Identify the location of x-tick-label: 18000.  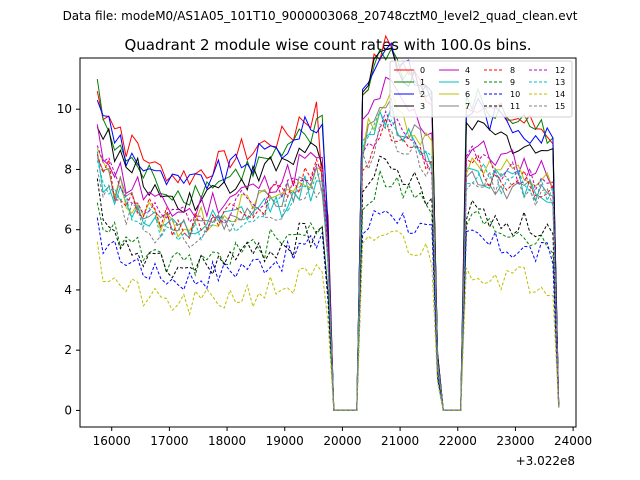
(227, 441).